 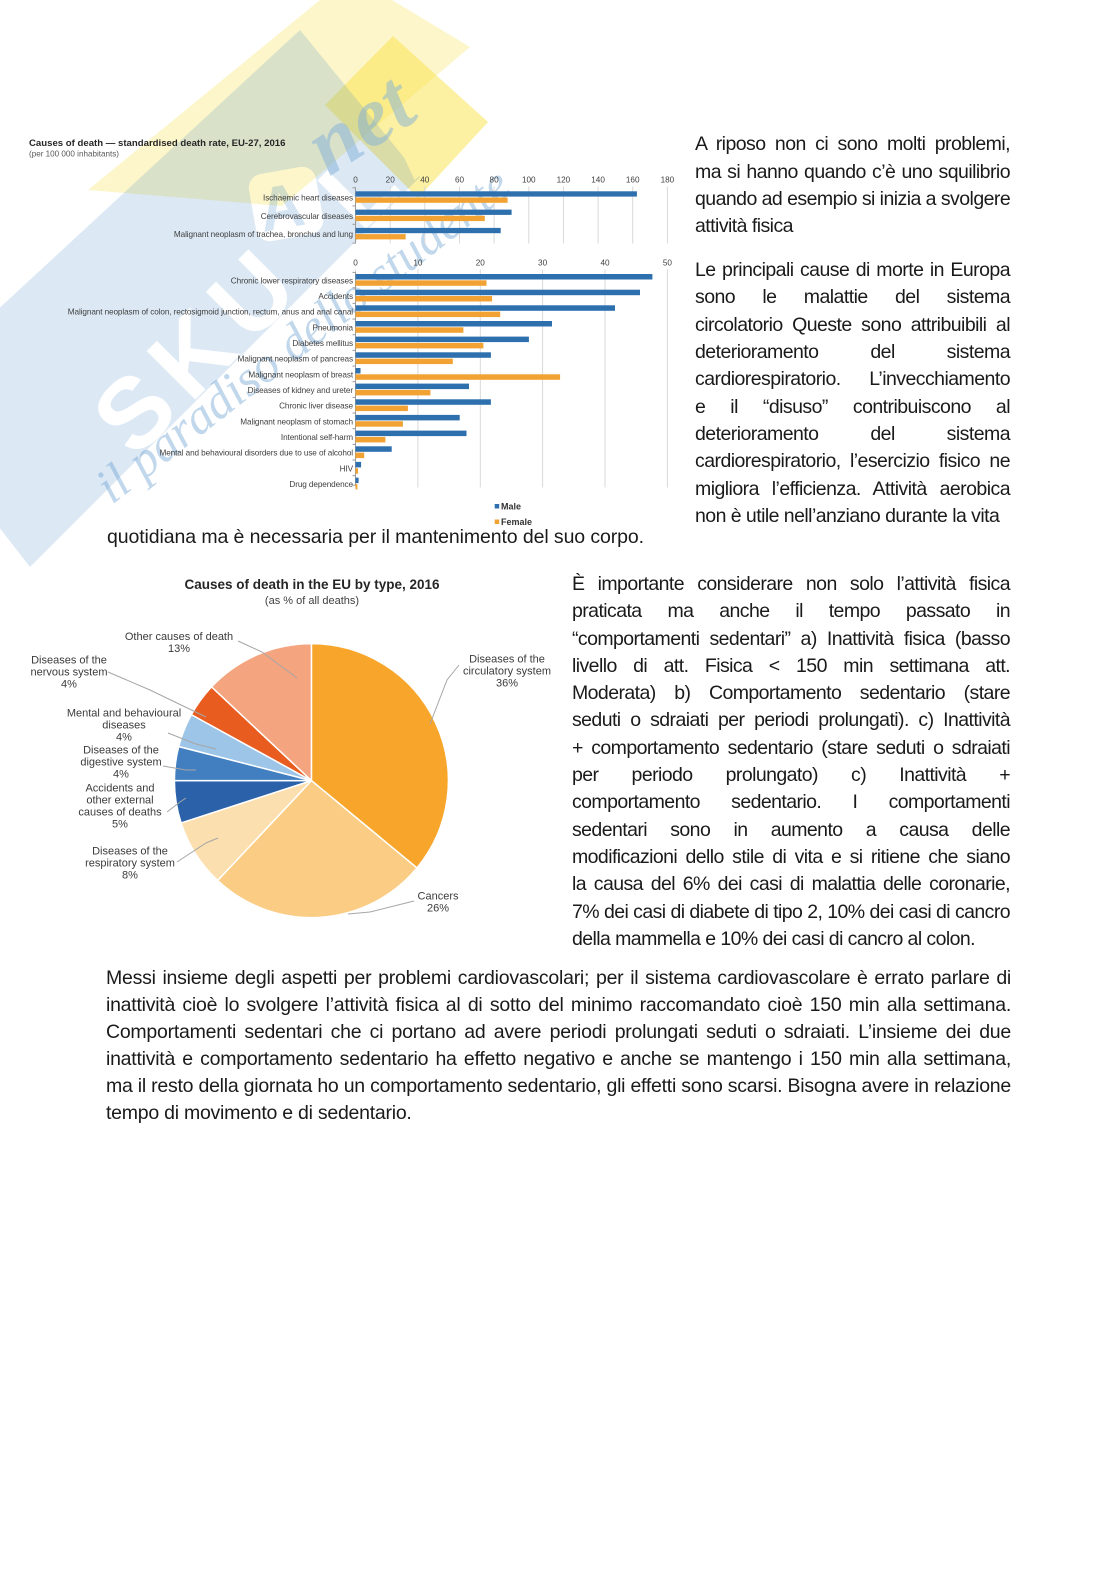 I want to click on svg-text: Accidents and, so click(x=119, y=789).